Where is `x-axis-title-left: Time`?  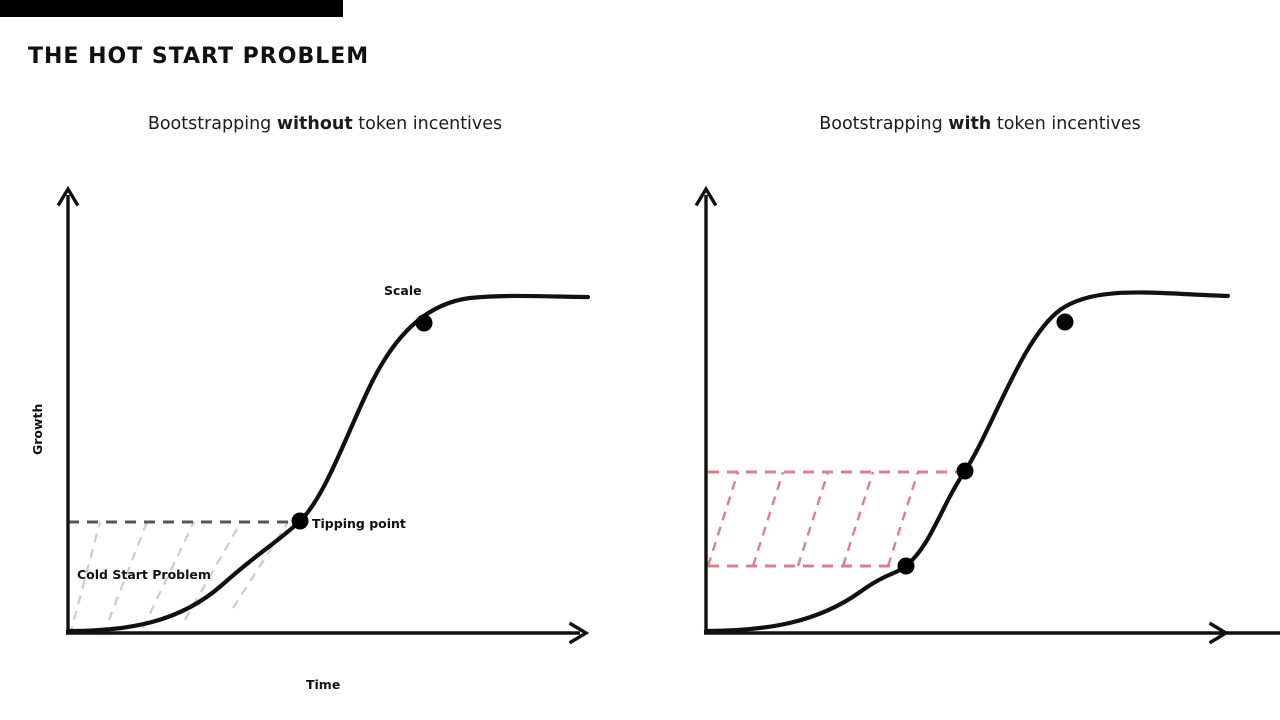 x-axis-title-left: Time is located at coordinates (323, 684).